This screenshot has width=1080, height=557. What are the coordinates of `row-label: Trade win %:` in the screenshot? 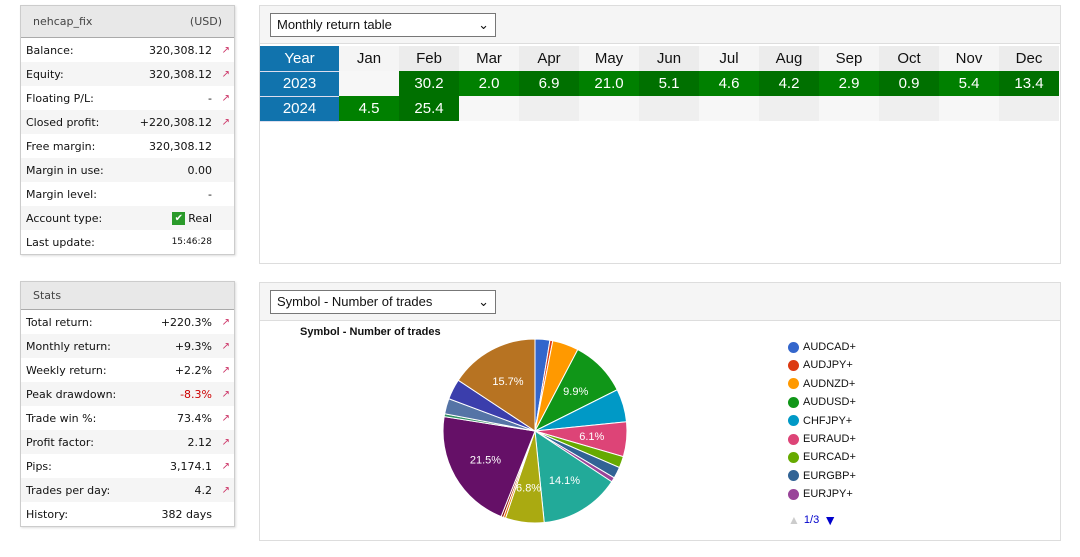 It's located at (61, 418).